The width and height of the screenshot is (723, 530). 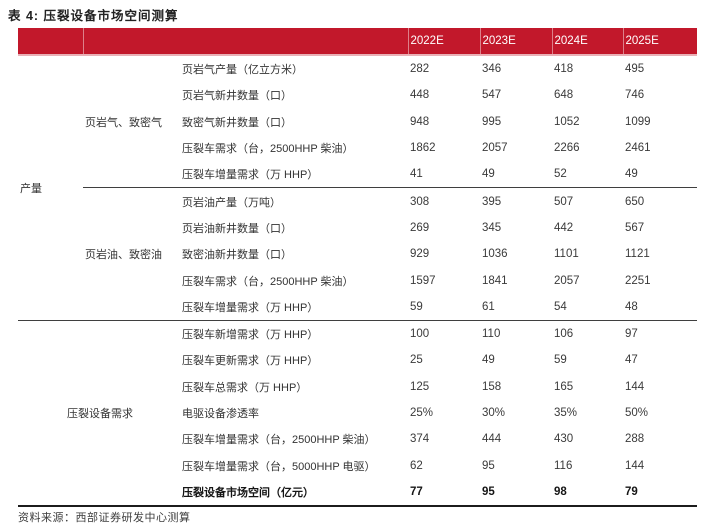 What do you see at coordinates (242, 70) in the screenshot?
I see `metric-cell: 页岩气产量（亿立方米）` at bounding box center [242, 70].